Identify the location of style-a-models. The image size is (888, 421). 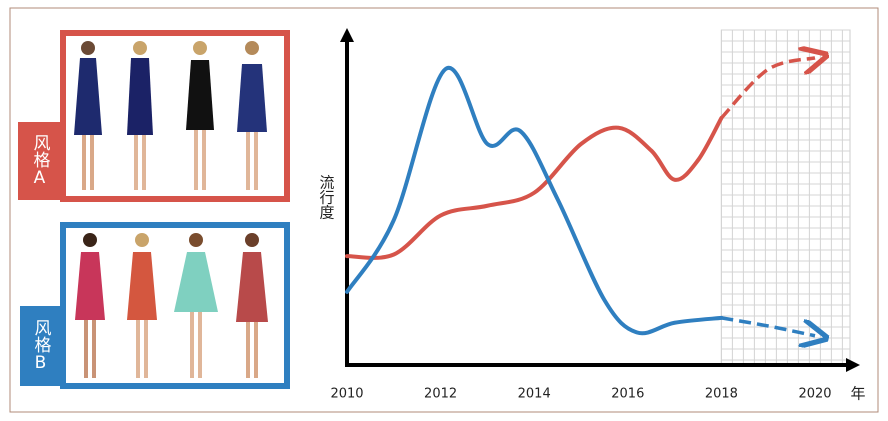
(170, 115).